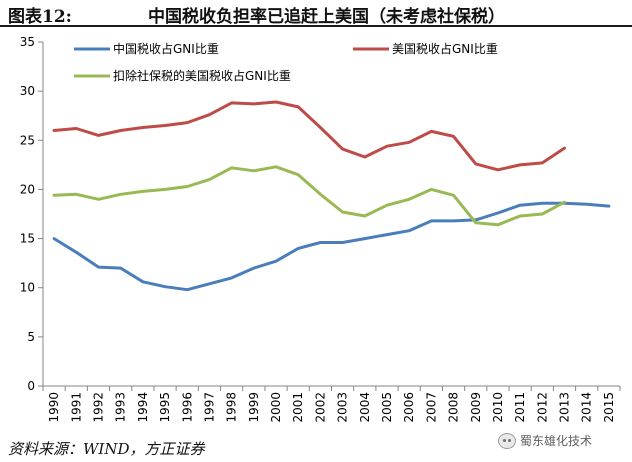 This screenshot has width=632, height=462. What do you see at coordinates (507, 440) in the screenshot?
I see `wechat-icon` at bounding box center [507, 440].